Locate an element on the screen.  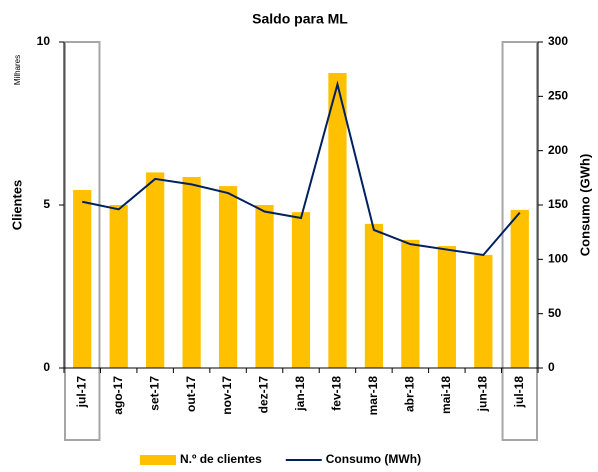
x-tick-label: ago-17 is located at coordinates (118, 395).